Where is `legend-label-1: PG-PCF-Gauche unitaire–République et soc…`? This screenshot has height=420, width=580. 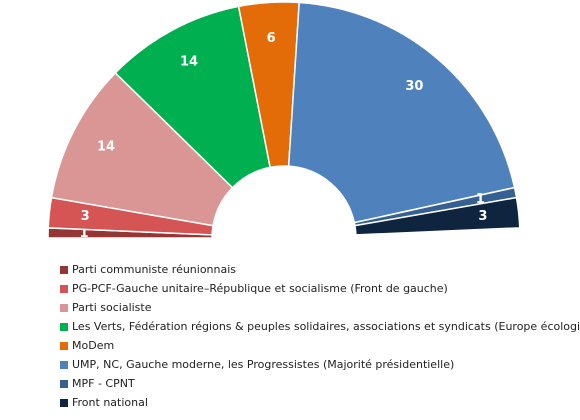
legend-label-1: PG-PCF-Gauche unitaire–République et soc… is located at coordinates (260, 288).